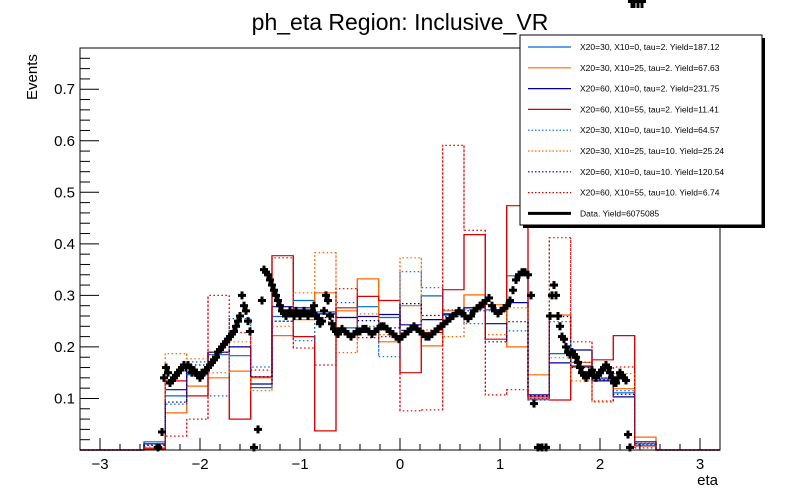  Describe the element at coordinates (64, 398) in the screenshot. I see `y-tick-label: 0.1` at that location.